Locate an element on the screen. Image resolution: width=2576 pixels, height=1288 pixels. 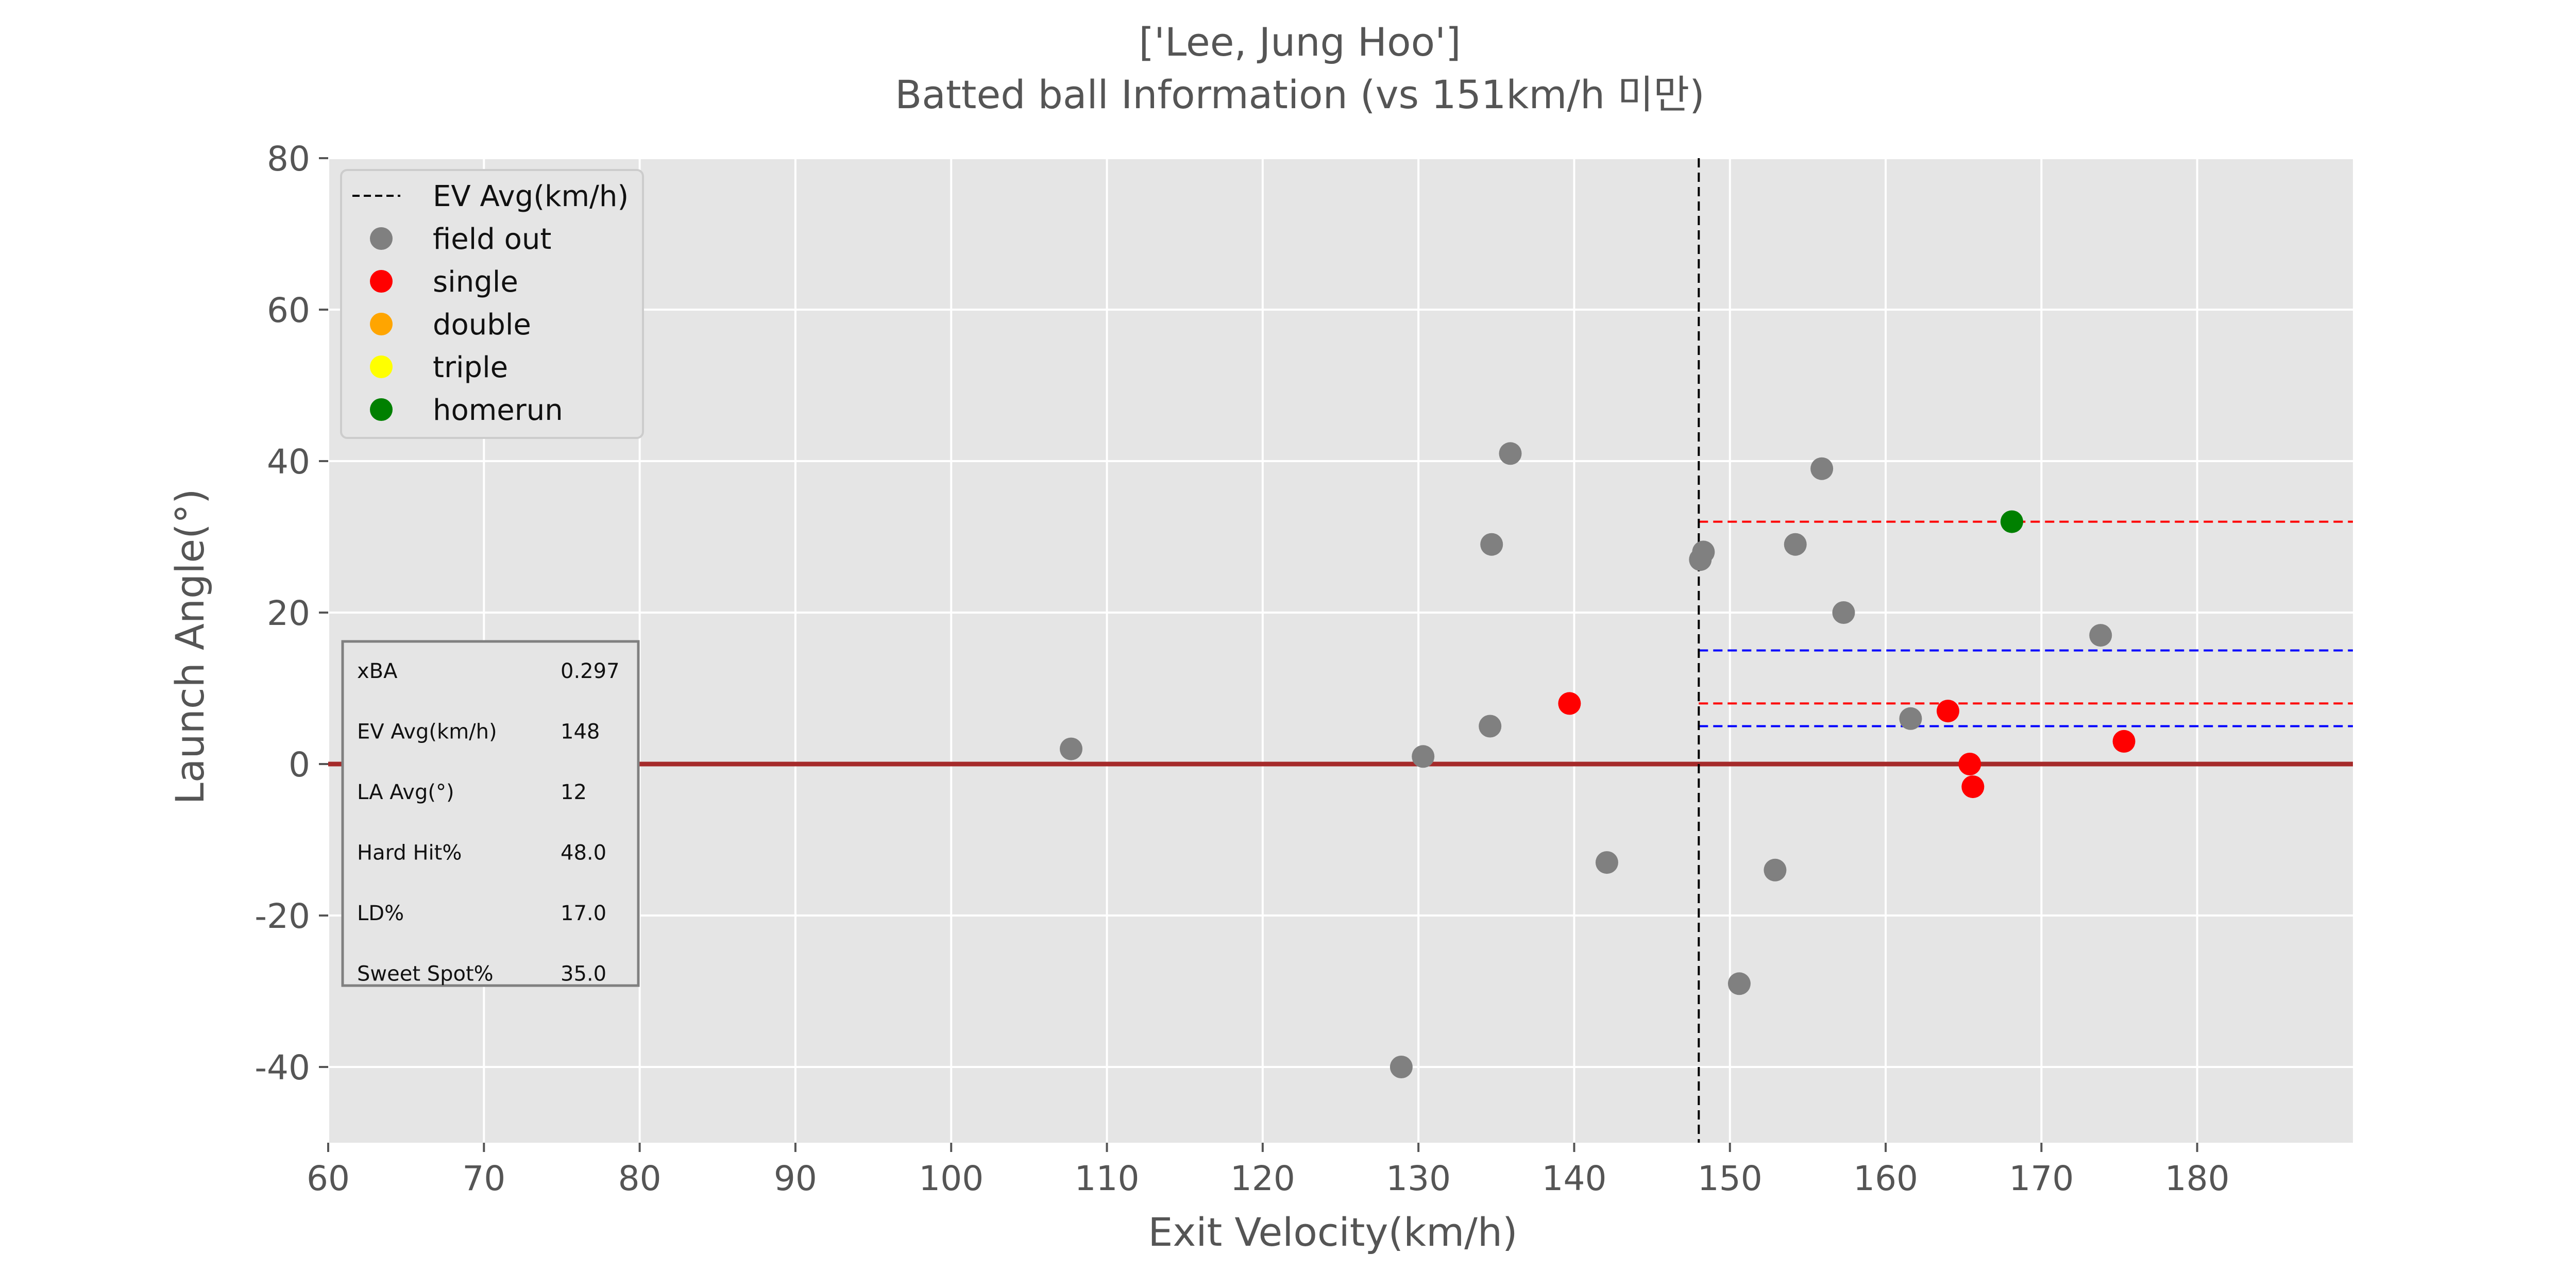
x-tick-label: 70 is located at coordinates (483, 1178).